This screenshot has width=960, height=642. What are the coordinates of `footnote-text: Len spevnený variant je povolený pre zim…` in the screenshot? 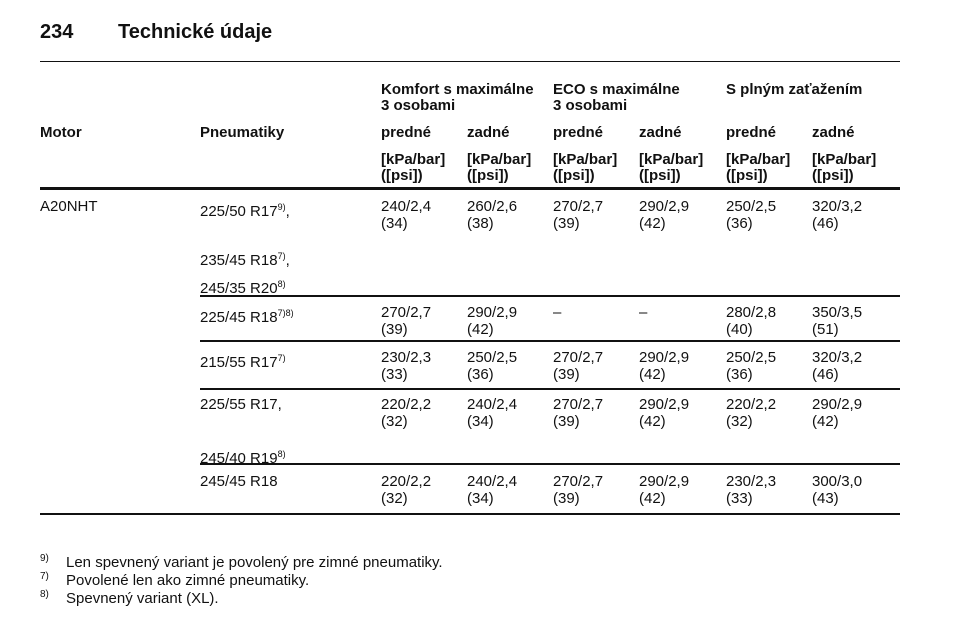 It's located at (254, 562).